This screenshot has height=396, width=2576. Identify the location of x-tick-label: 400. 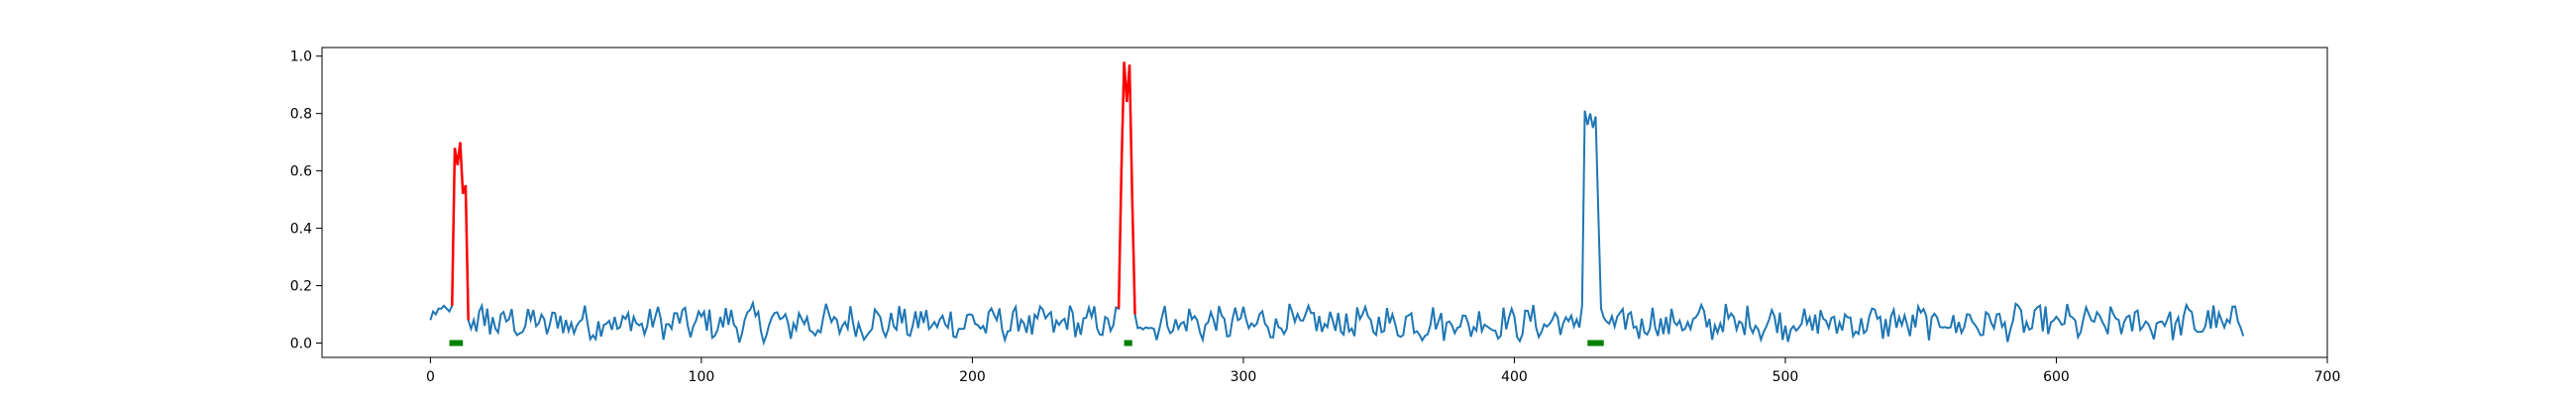
(1514, 377).